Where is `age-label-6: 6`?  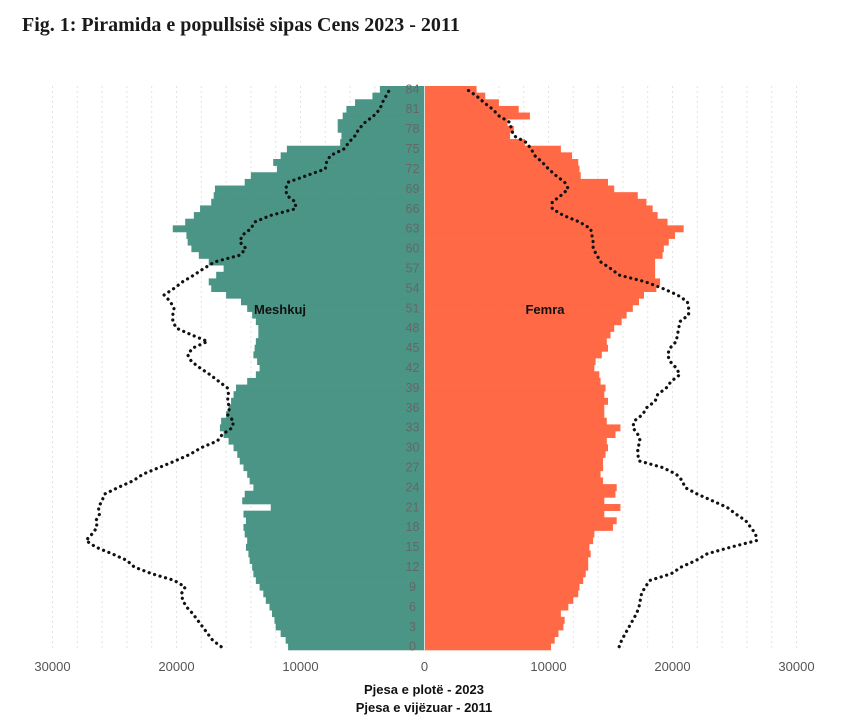 age-label-6: 6 is located at coordinates (412, 607).